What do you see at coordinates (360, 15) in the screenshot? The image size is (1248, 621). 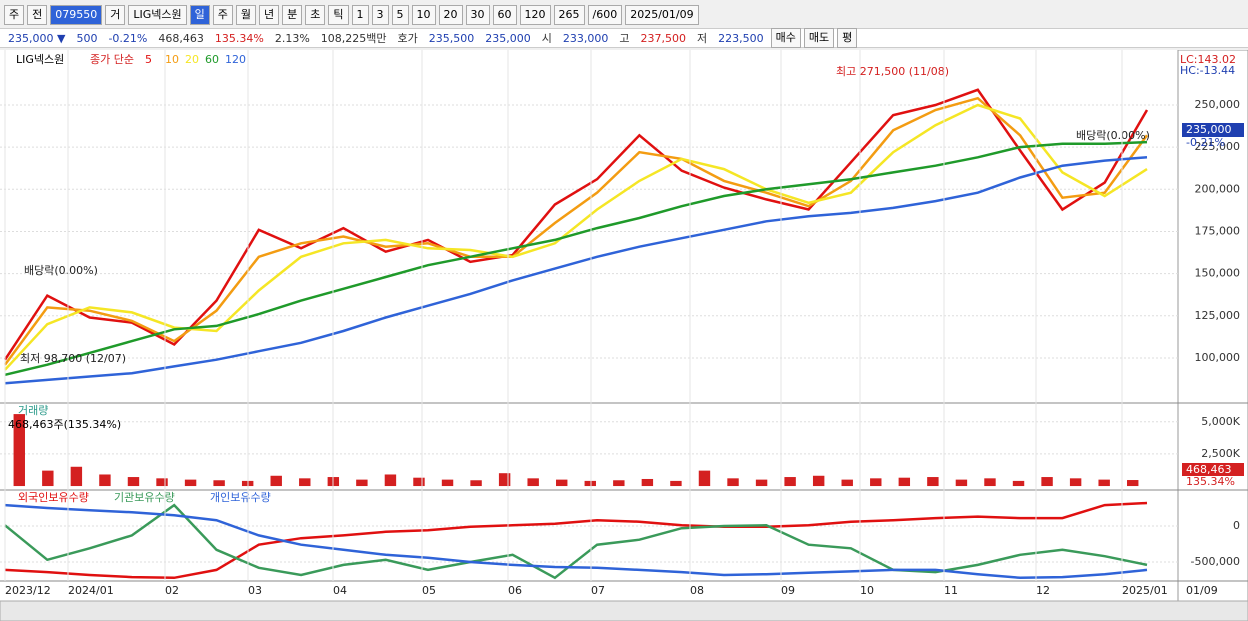 I see `toolbar-button: 1` at bounding box center [360, 15].